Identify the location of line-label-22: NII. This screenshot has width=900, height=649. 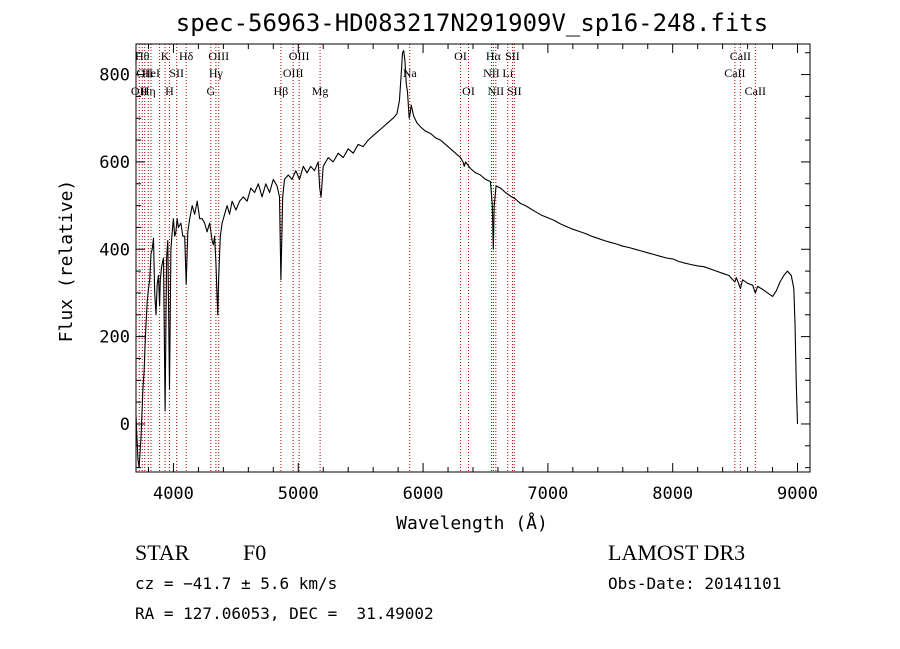
(496, 91).